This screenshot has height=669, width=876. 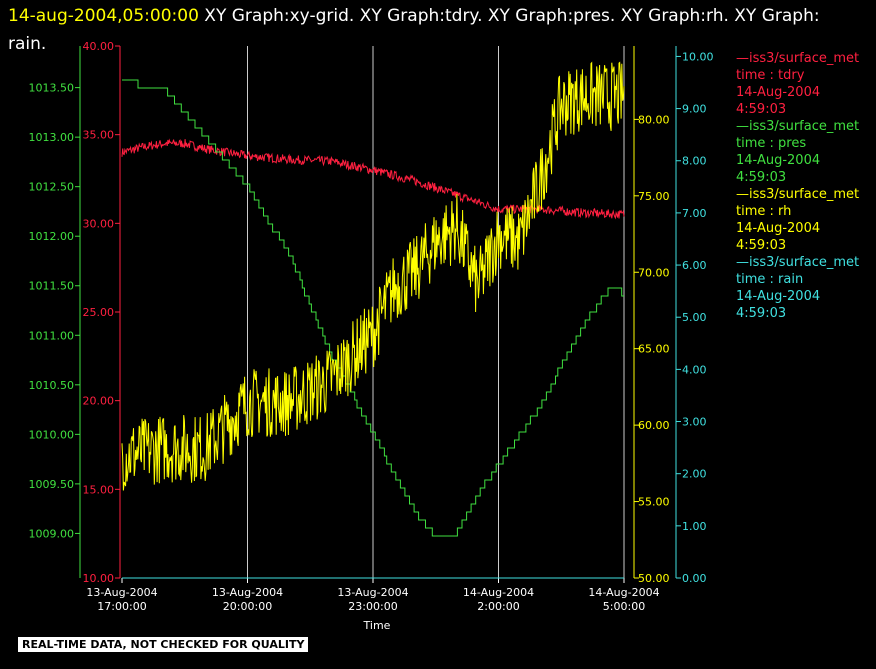 What do you see at coordinates (694, 265) in the screenshot?
I see `rain-tick-label: 6.00` at bounding box center [694, 265].